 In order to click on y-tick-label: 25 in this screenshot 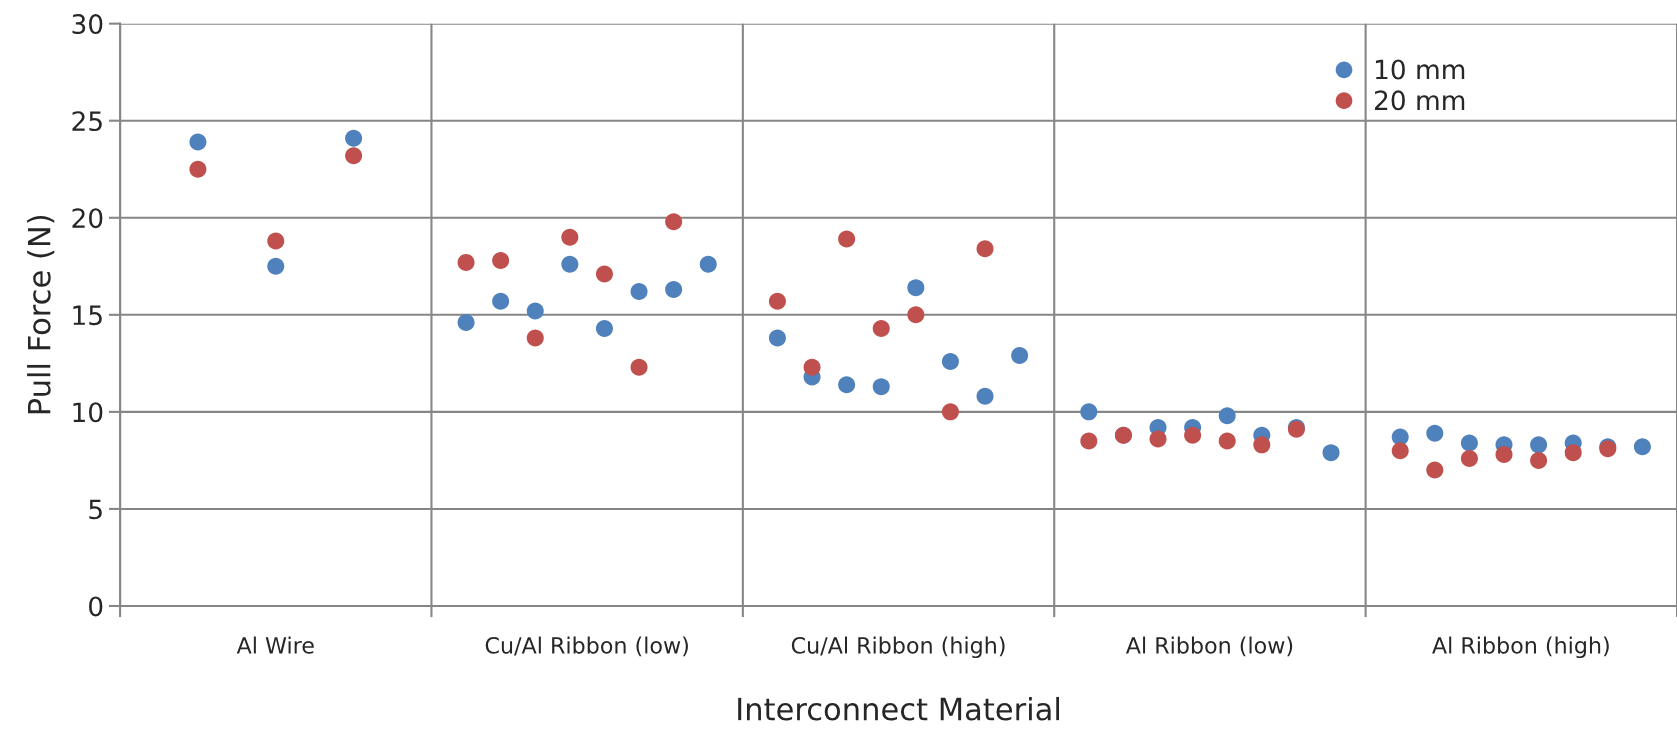, I will do `click(87, 121)`.